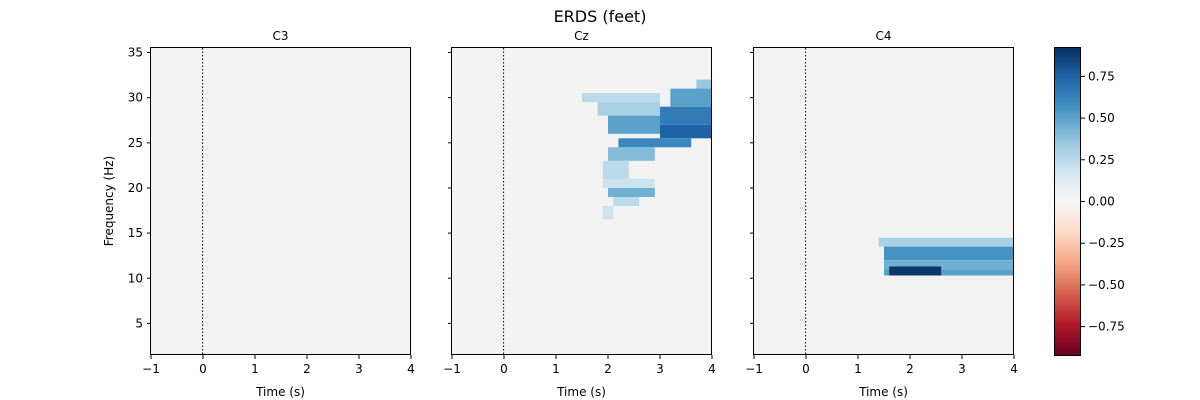 Image resolution: width=1200 pixels, height=400 pixels. I want to click on x-axis-label-cz: Time (s), so click(581, 392).